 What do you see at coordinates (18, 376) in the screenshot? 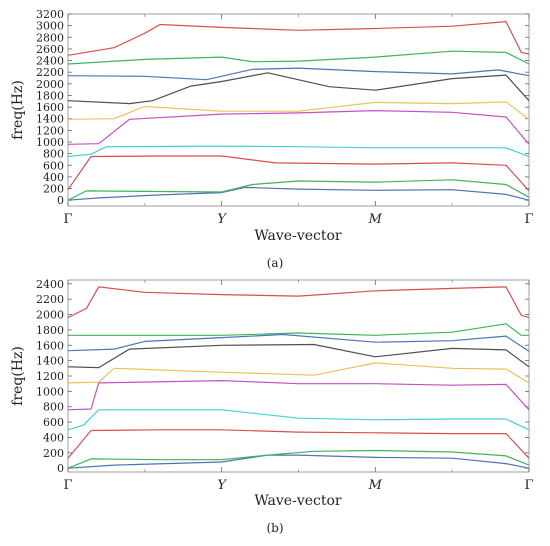
I see `y-axis-label-b: freq(Hz)` at bounding box center [18, 376].